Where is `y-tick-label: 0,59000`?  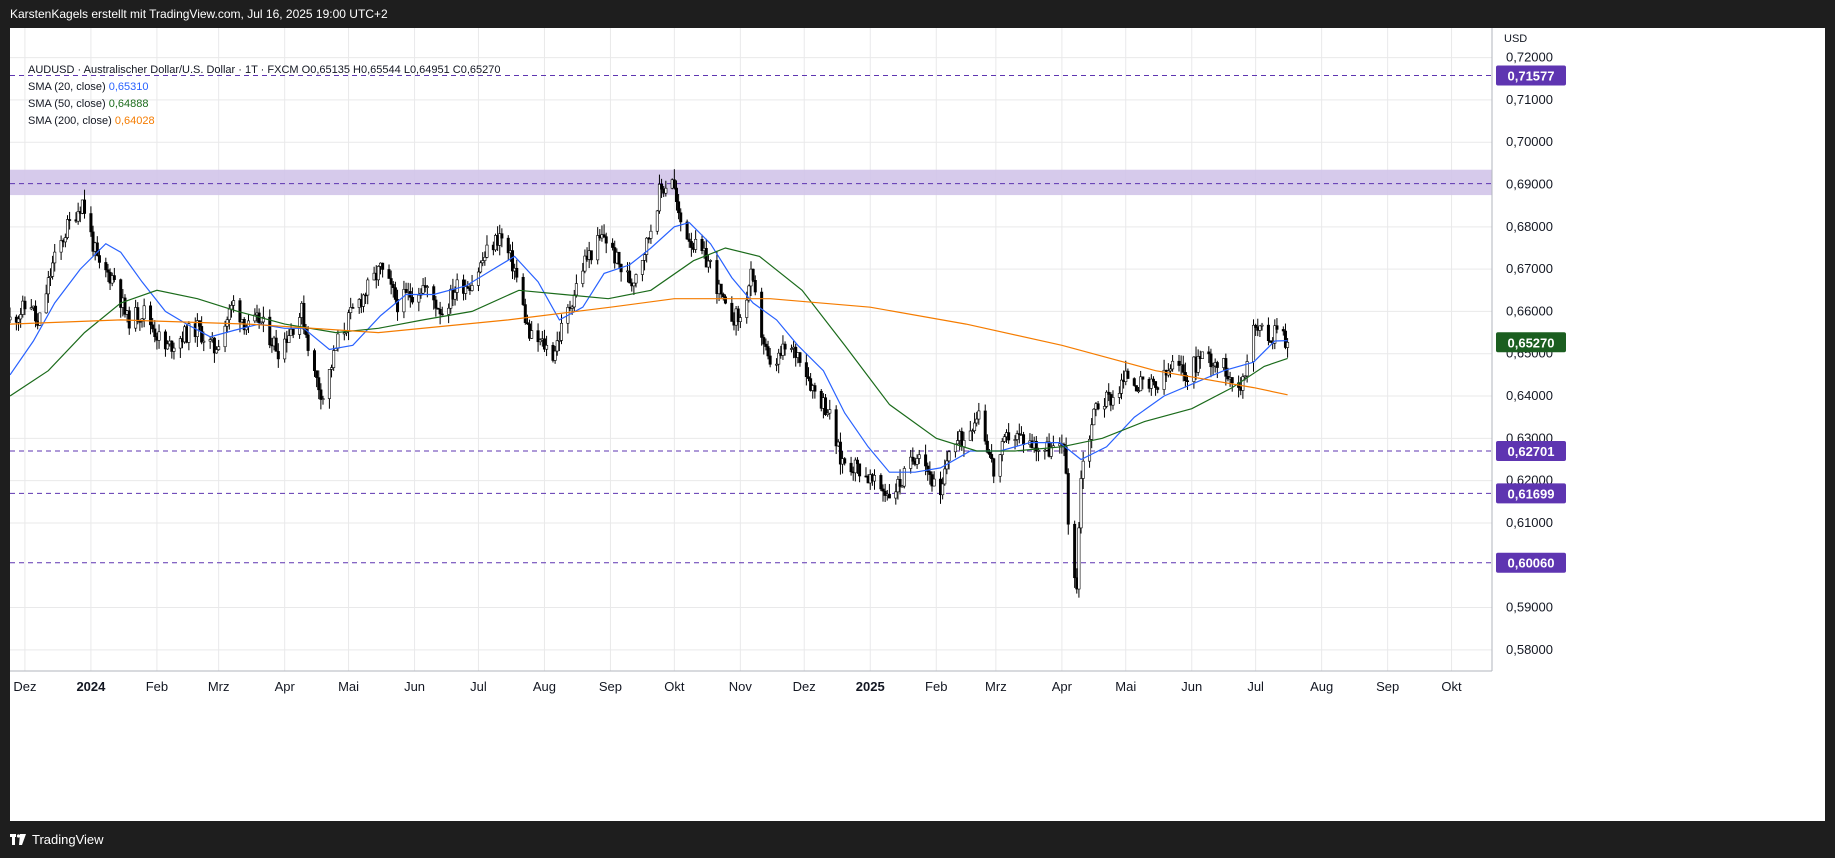 y-tick-label: 0,59000 is located at coordinates (1529, 607).